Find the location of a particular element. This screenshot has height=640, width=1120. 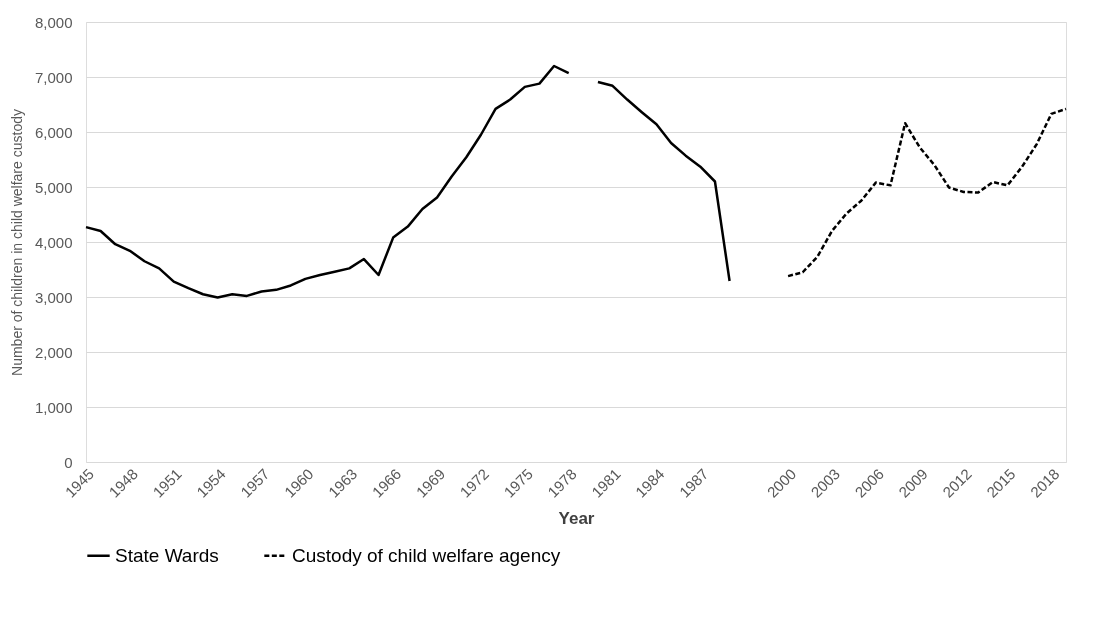

y-tick-label: 6,000 is located at coordinates (53, 132).